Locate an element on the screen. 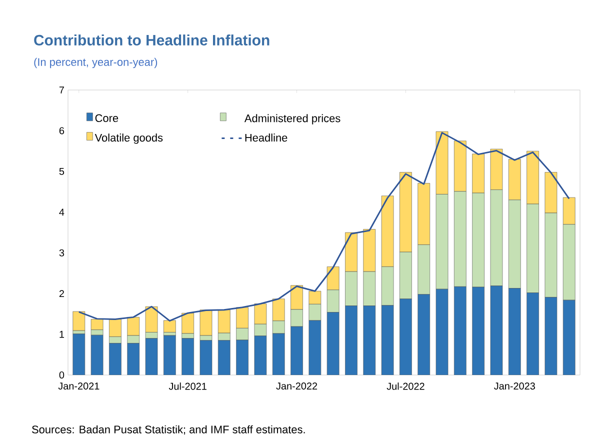 The width and height of the screenshot is (599, 447). x-tick-label: Jul-2021 is located at coordinates (187, 386).